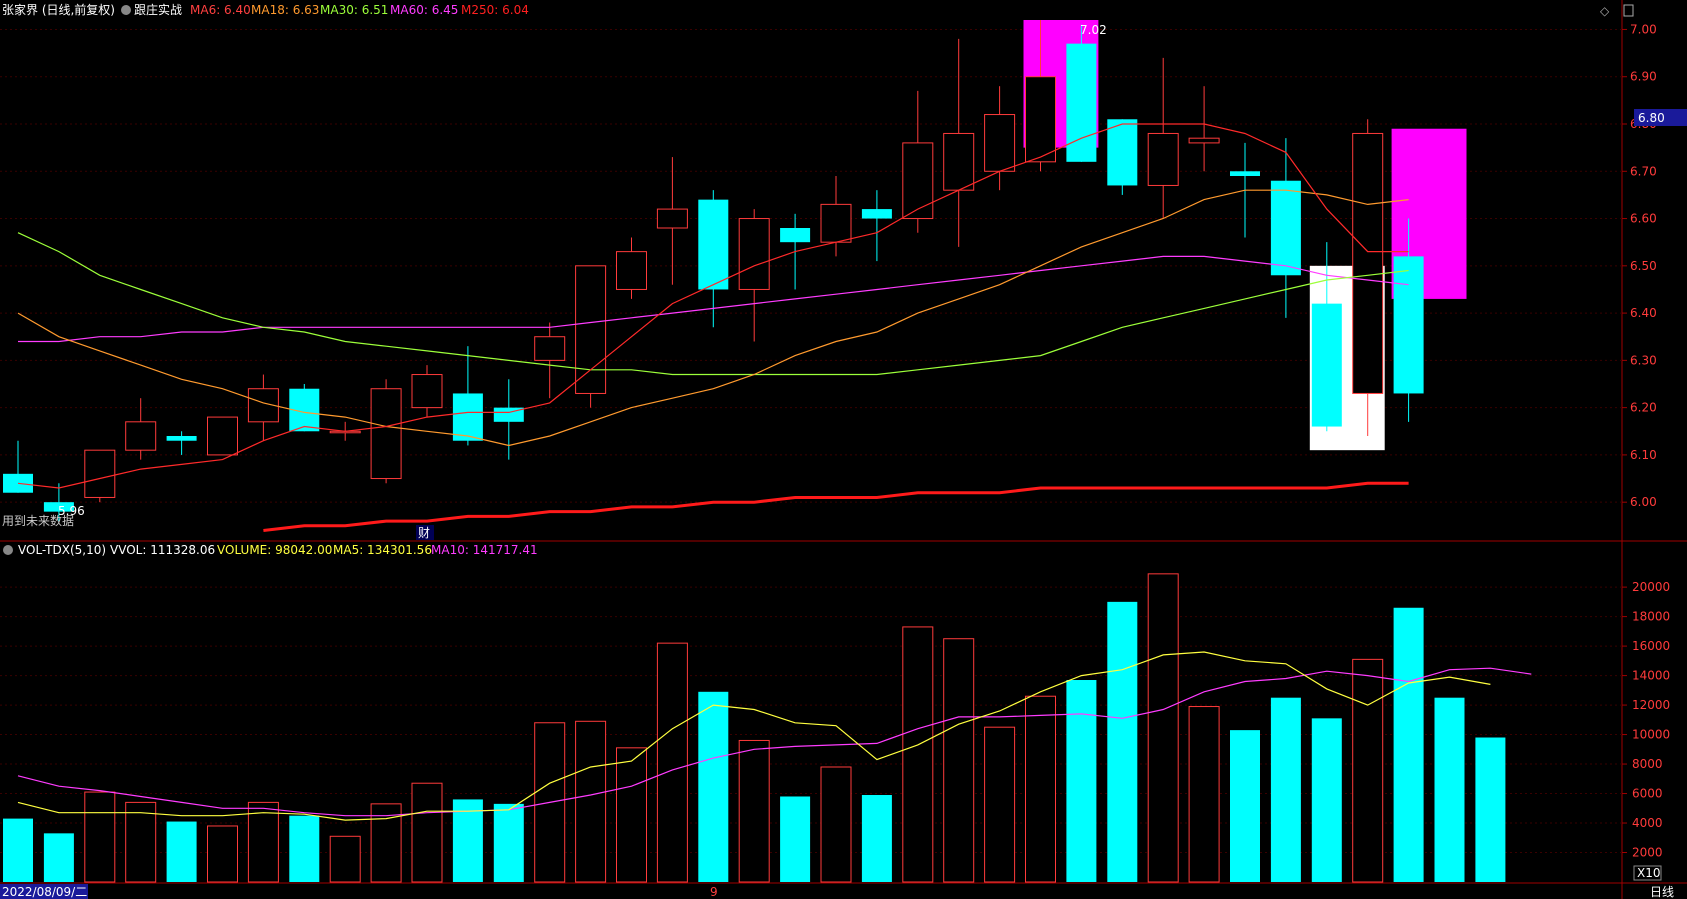  I want to click on price-tick-label: 6.20, so click(1643, 408).